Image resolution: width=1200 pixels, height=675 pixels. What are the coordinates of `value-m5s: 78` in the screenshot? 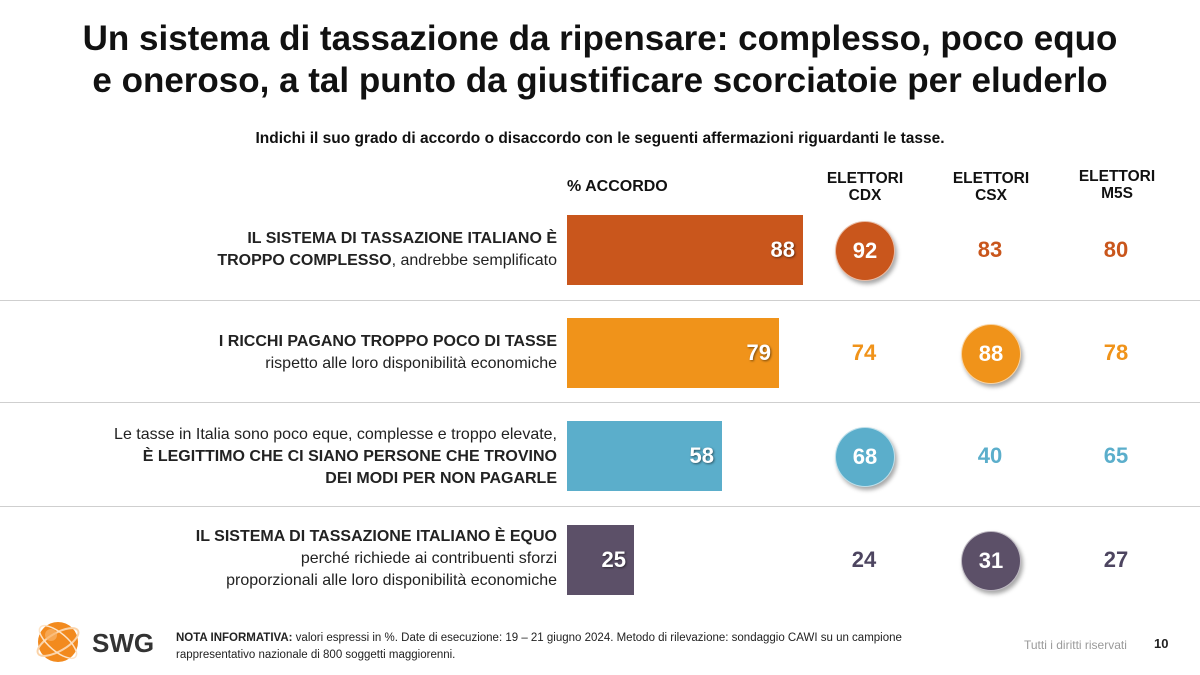 It's located at (1116, 352).